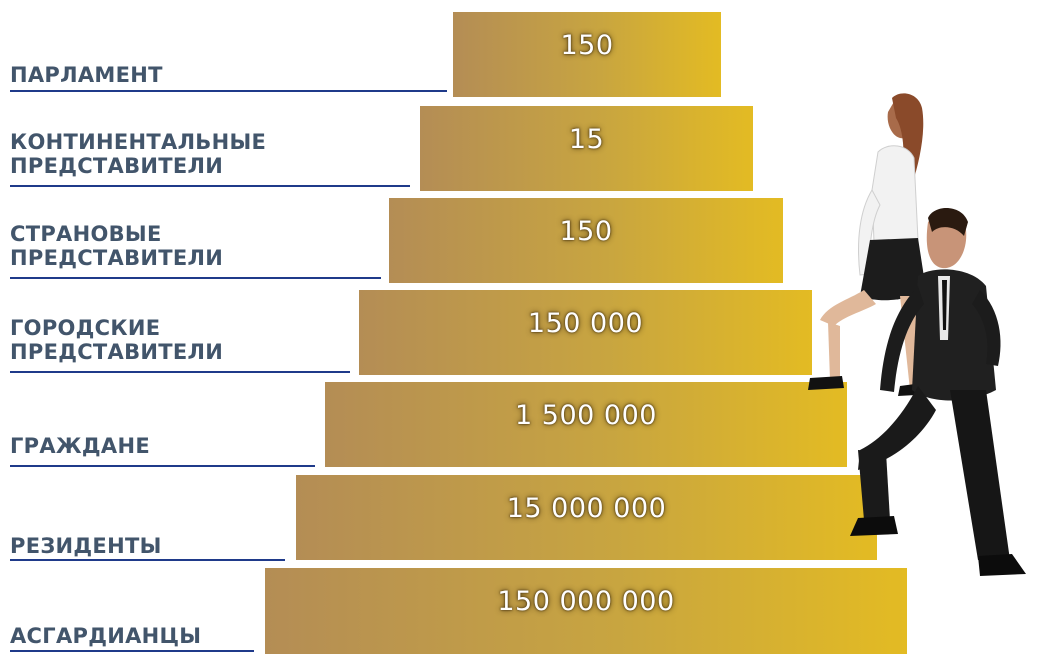 This screenshot has width=1057, height=661. What do you see at coordinates (586, 508) in the screenshot?
I see `tier-value: 15 000 000` at bounding box center [586, 508].